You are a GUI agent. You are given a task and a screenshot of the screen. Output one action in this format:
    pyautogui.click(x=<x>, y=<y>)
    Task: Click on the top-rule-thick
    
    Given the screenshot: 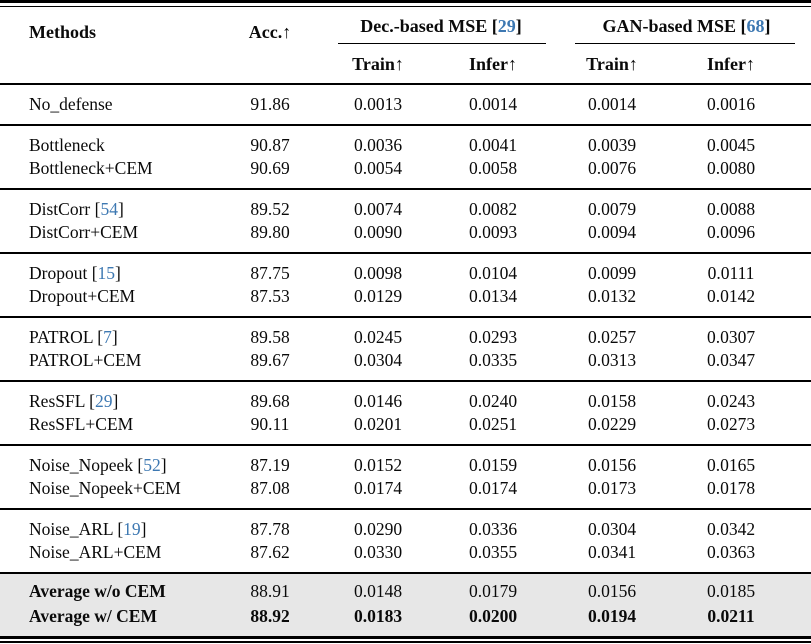 What is the action you would take?
    pyautogui.click(x=405, y=1)
    